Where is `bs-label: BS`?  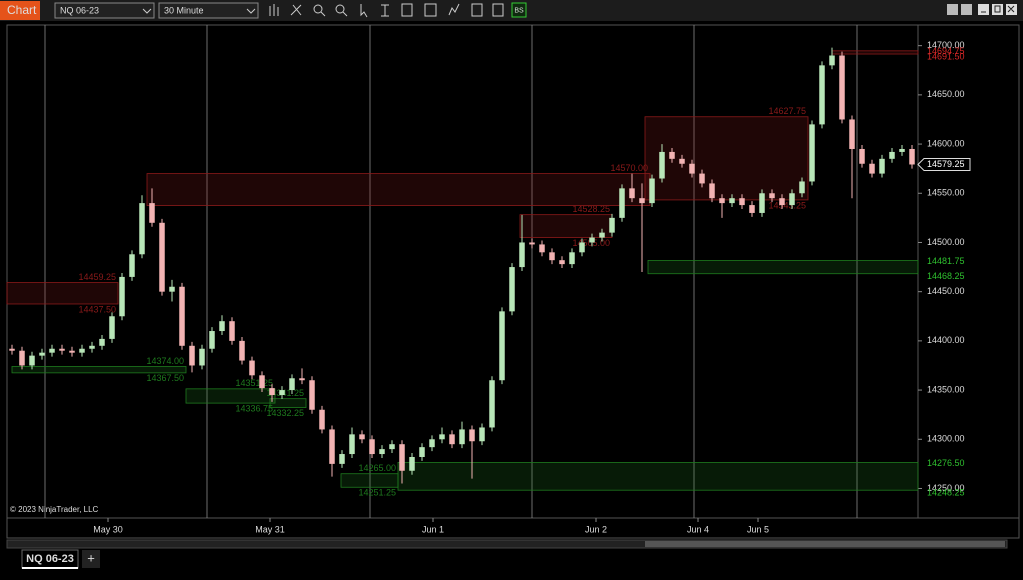 bs-label: BS is located at coordinates (519, 10).